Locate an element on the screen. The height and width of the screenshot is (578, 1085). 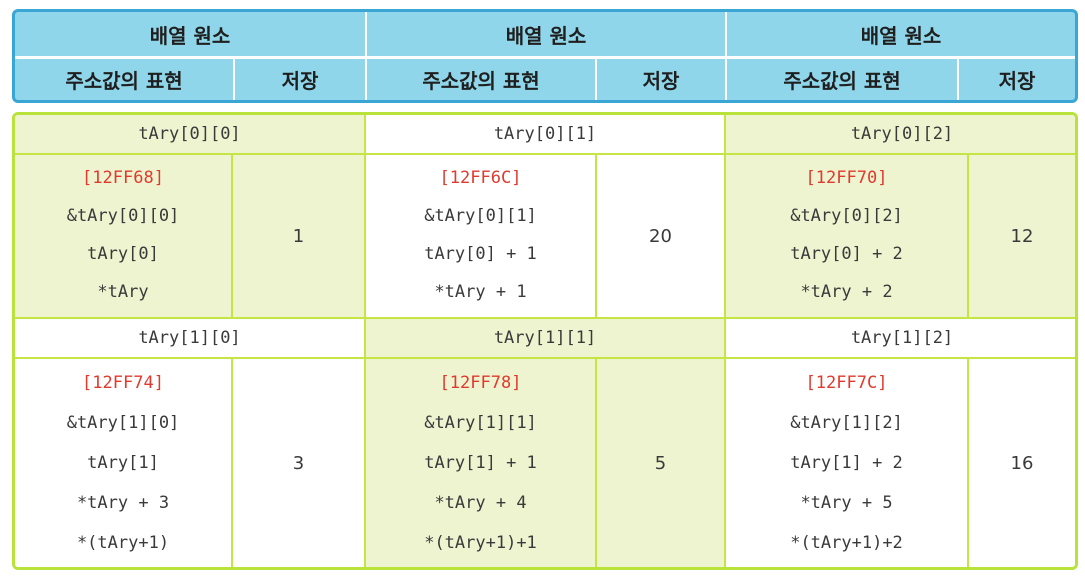
stored-value: 12 is located at coordinates (1022, 236).